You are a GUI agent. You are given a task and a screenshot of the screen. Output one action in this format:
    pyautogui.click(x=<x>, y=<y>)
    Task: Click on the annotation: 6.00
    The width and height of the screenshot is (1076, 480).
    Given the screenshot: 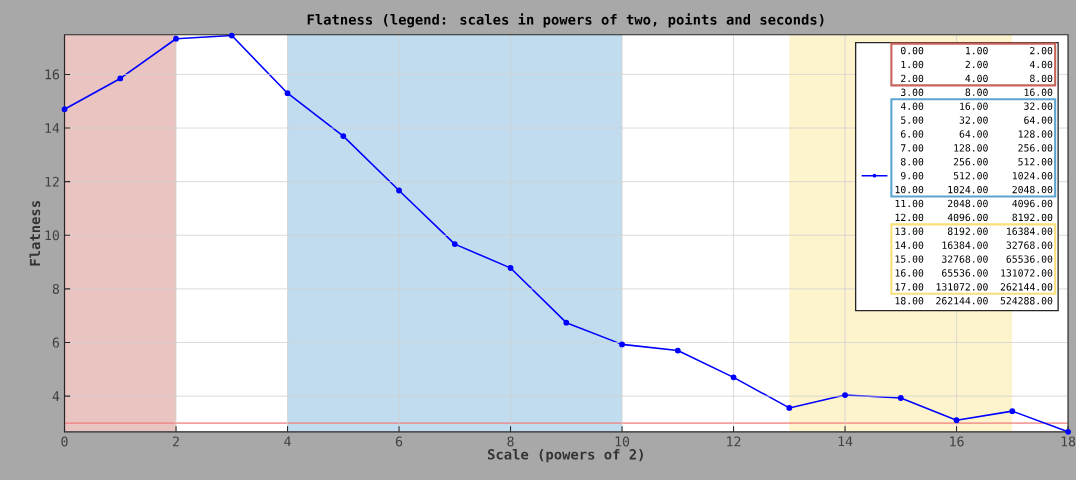 What is the action you would take?
    pyautogui.click(x=912, y=134)
    